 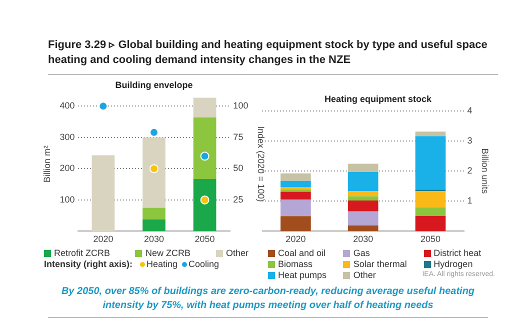 I want to click on y2-tick-label: 1, so click(x=469, y=201).